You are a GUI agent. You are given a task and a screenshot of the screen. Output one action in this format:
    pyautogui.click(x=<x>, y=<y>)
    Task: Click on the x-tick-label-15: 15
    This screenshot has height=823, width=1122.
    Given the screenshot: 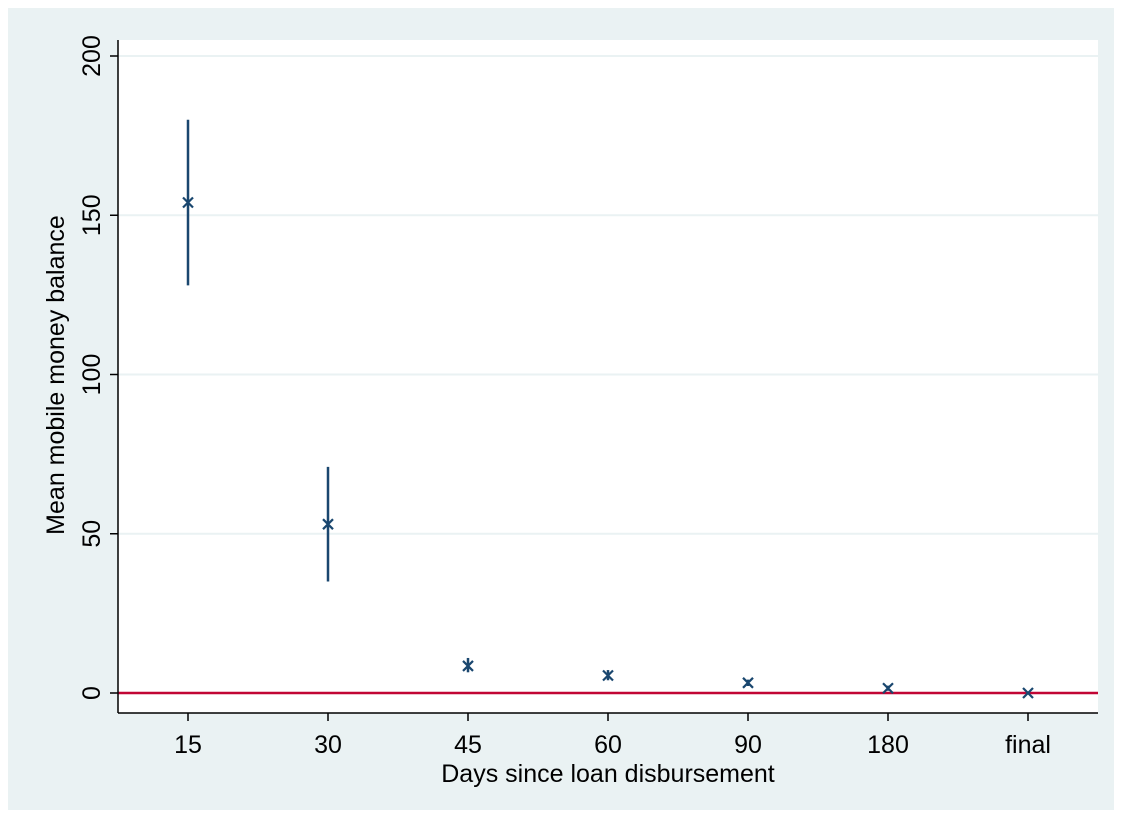 What is the action you would take?
    pyautogui.click(x=188, y=745)
    